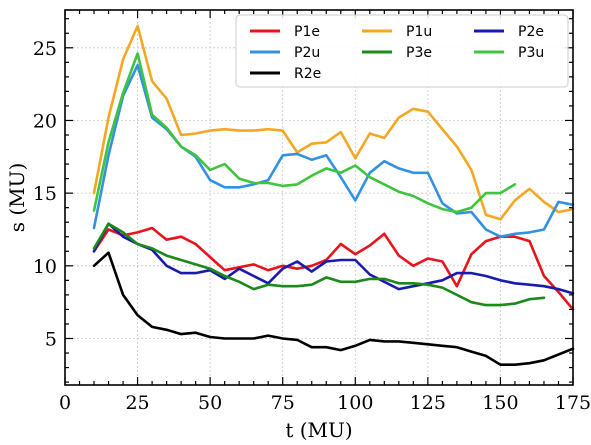  Describe the element at coordinates (45, 194) in the screenshot. I see `y-tick-label: 15` at that location.